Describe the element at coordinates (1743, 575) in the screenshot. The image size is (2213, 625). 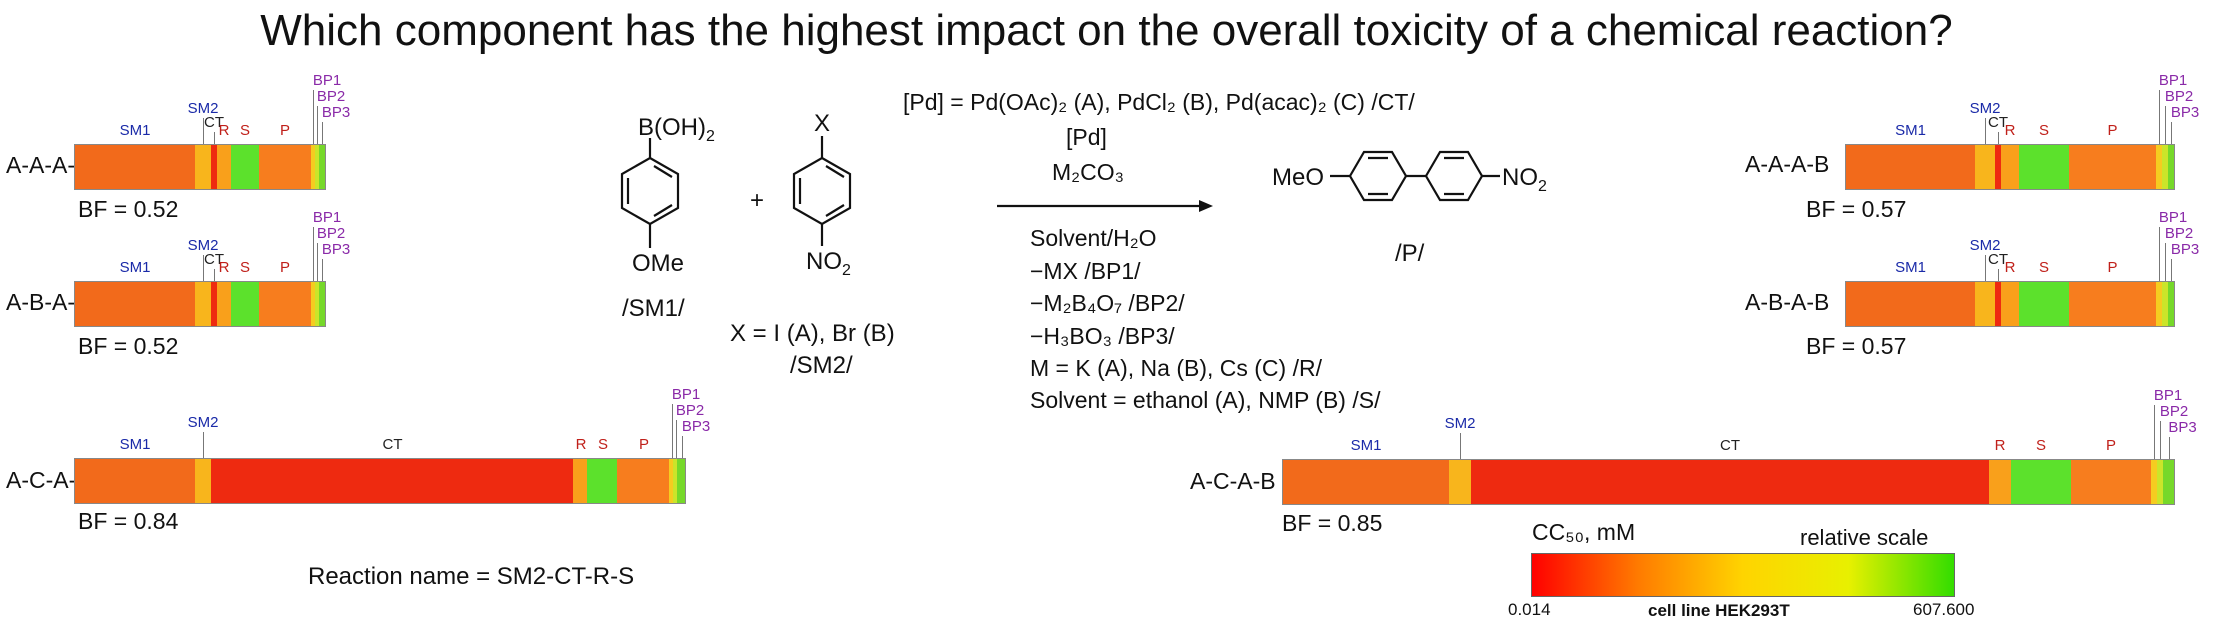
I see `legend-color-scale` at that location.